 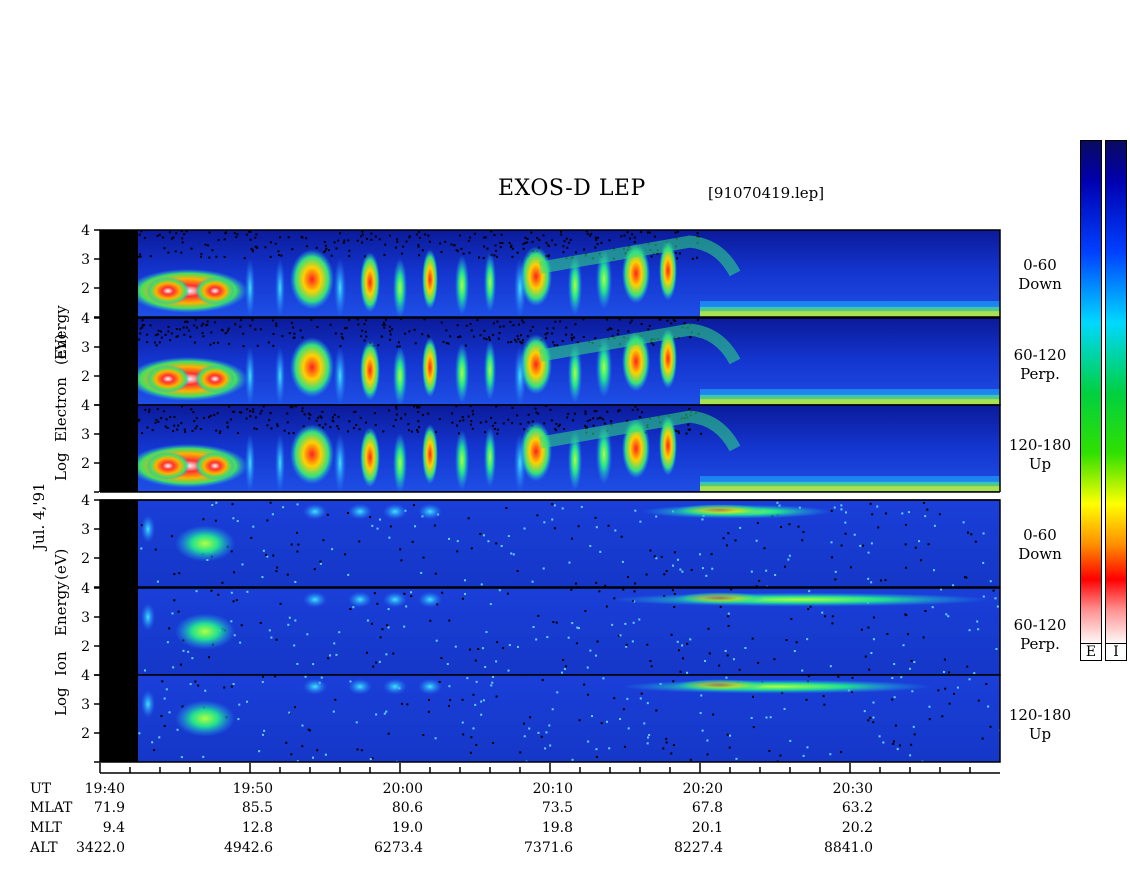 What do you see at coordinates (109, 808) in the screenshot?
I see `table-cell: 71.9` at bounding box center [109, 808].